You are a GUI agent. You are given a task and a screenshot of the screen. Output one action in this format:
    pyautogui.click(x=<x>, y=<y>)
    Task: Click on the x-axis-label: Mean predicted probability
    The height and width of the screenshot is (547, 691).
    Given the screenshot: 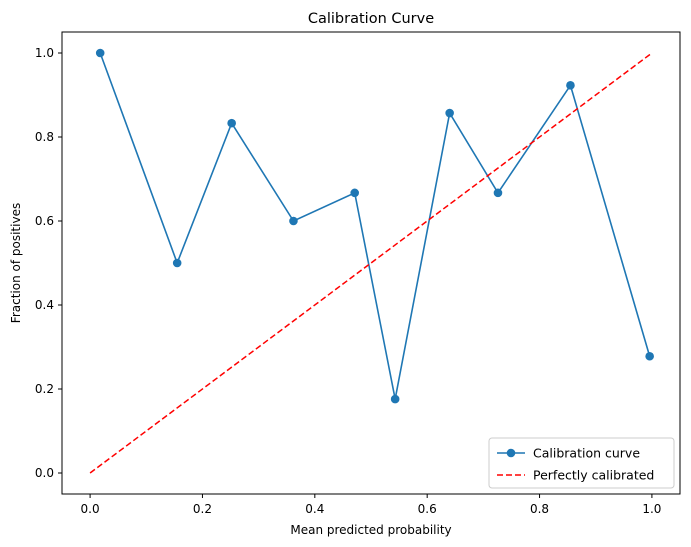 What is the action you would take?
    pyautogui.click(x=370, y=530)
    